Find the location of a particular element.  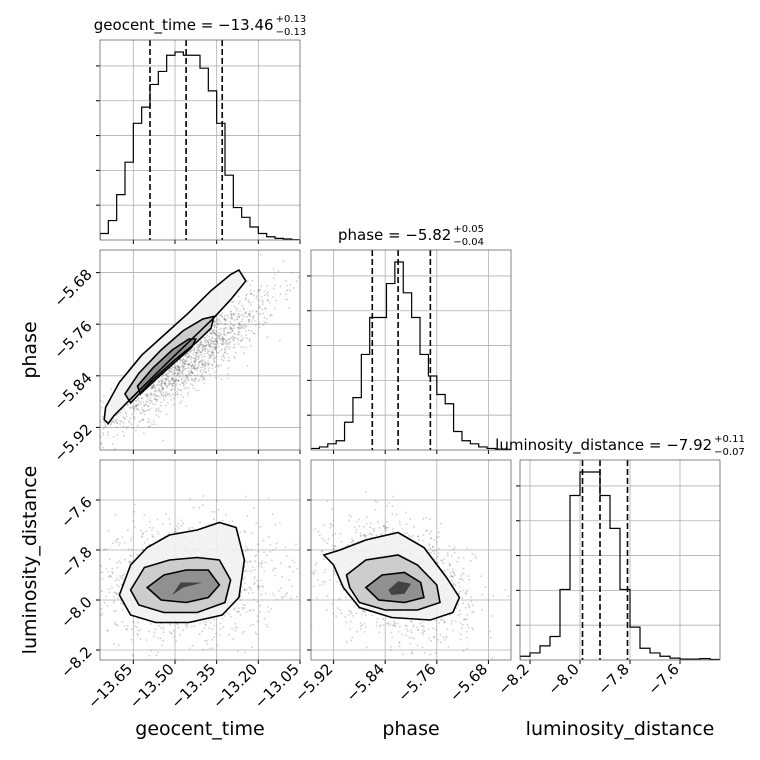

tick-label-luminosity_distance: −8.0 is located at coordinates (76, 612).